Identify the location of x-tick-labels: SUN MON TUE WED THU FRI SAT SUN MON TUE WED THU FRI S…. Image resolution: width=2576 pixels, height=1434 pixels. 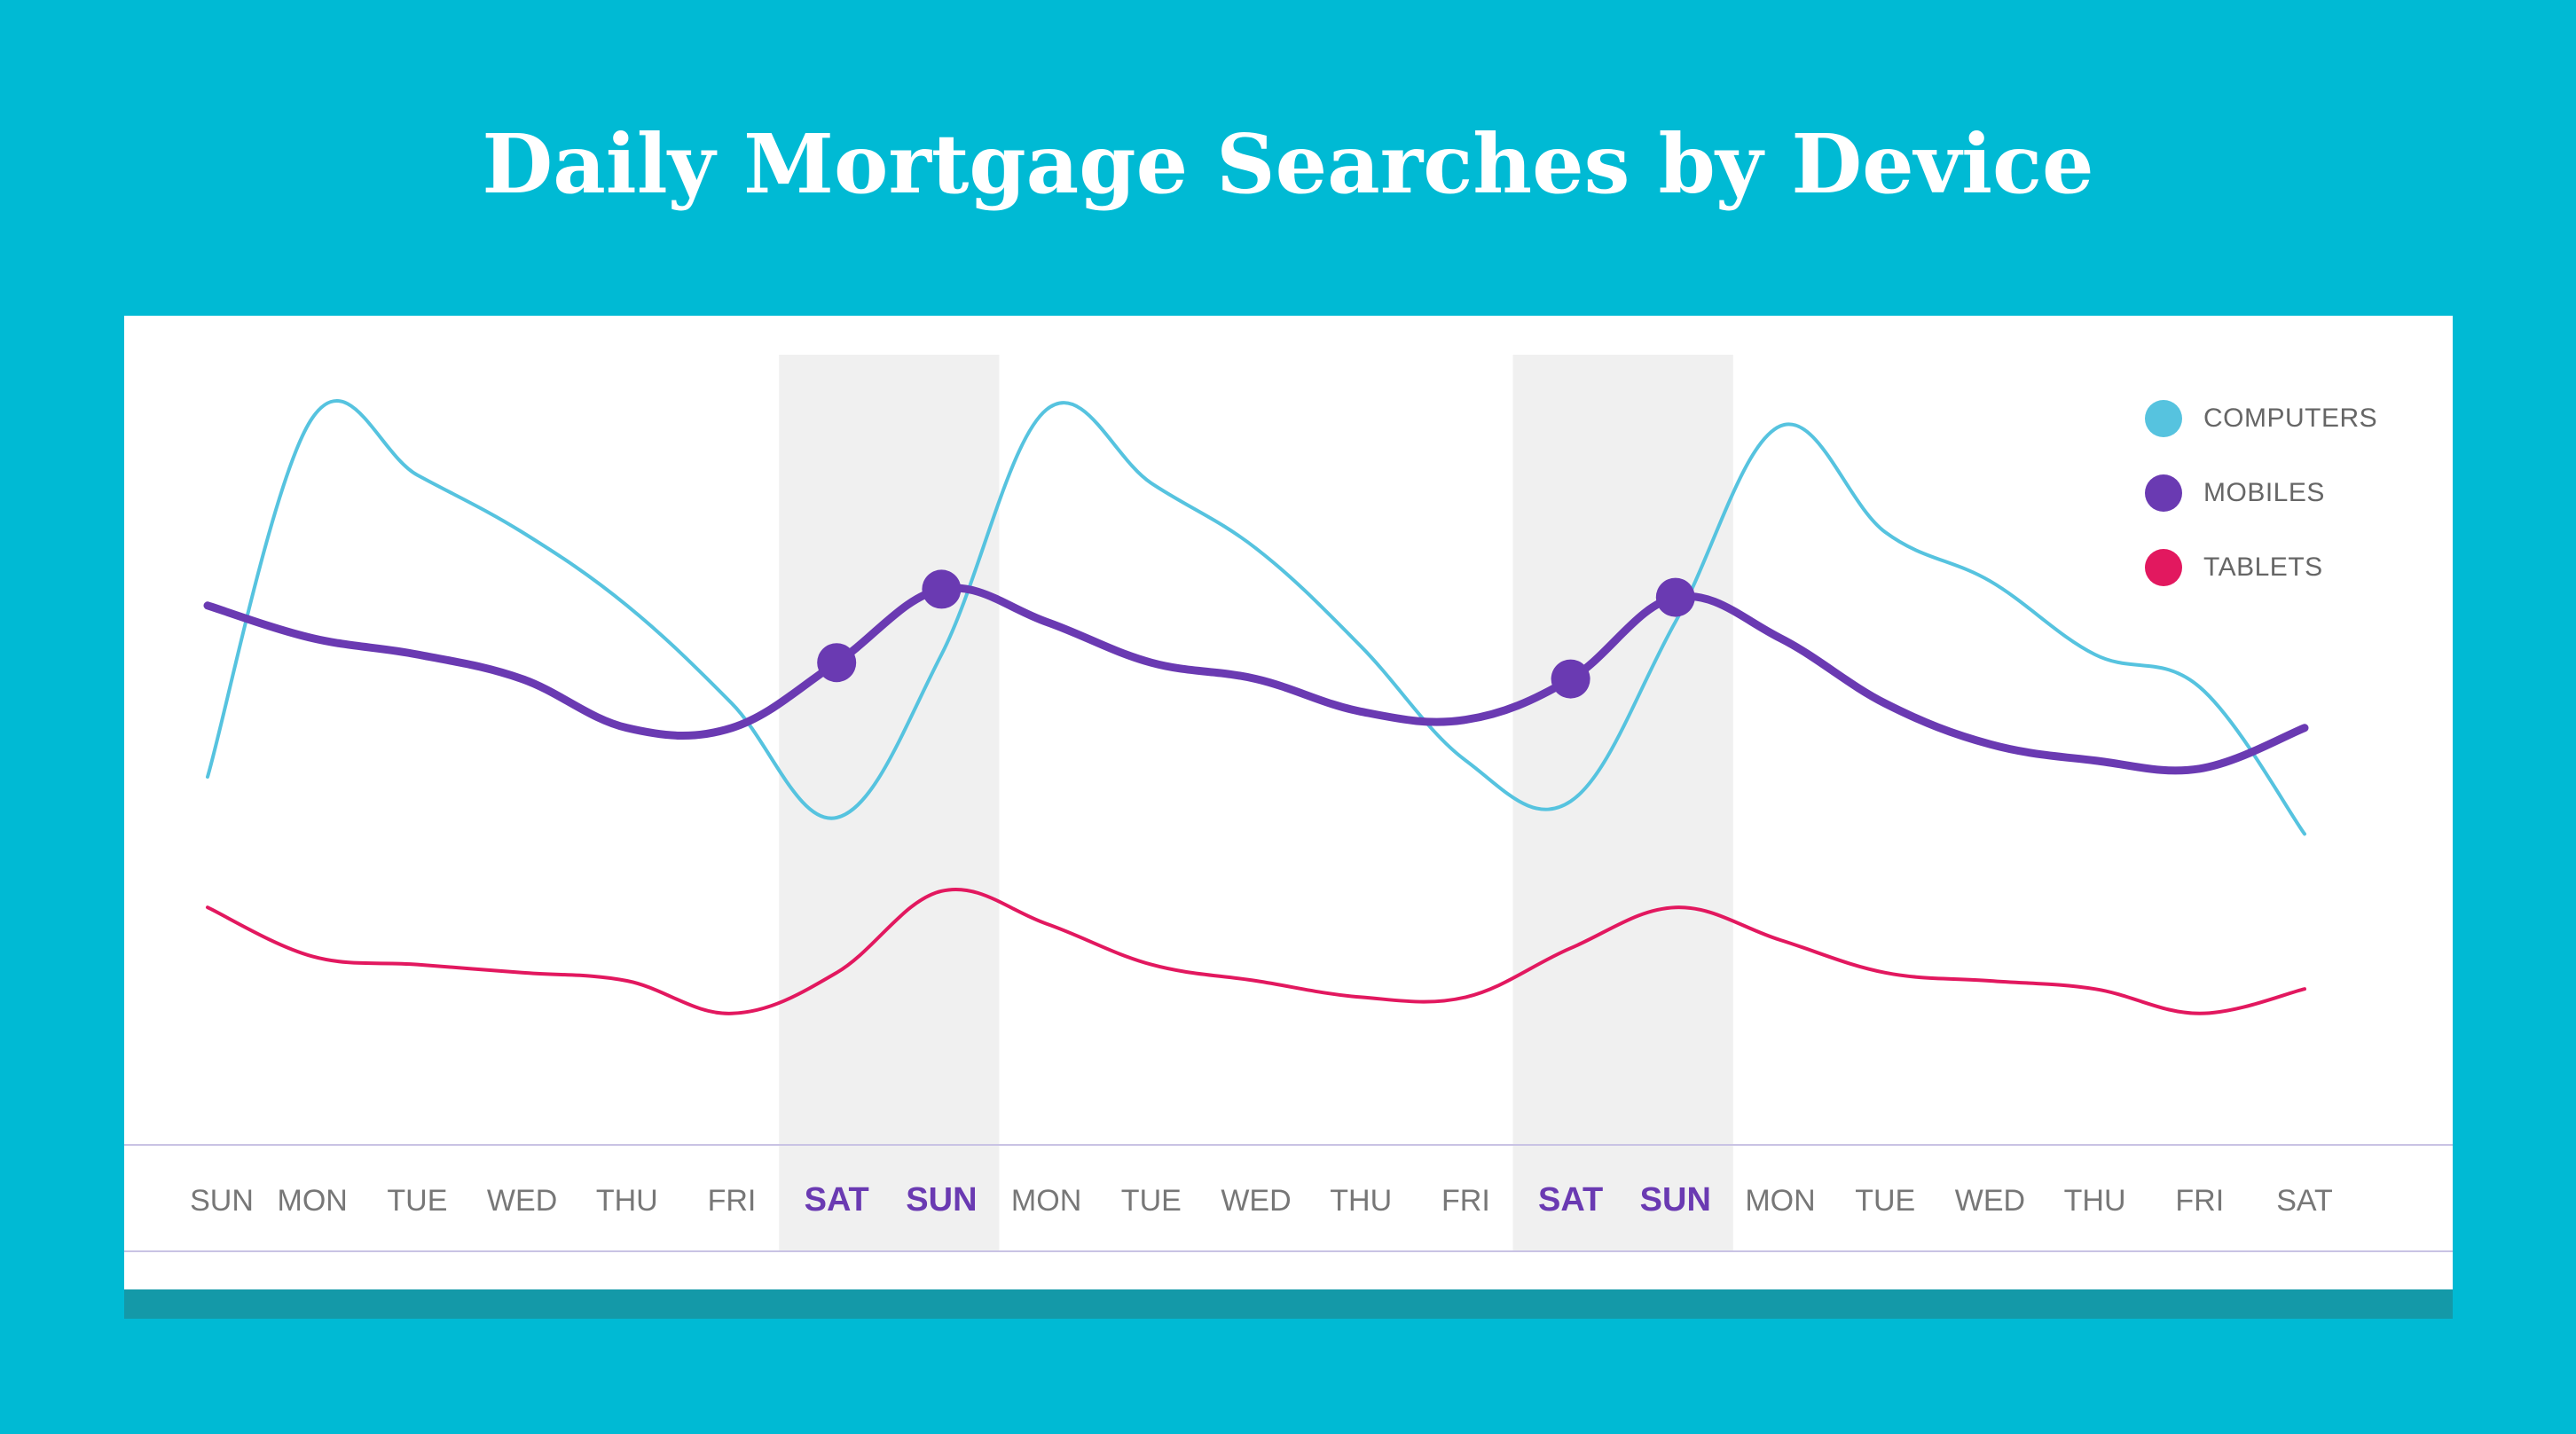
(1261, 1200).